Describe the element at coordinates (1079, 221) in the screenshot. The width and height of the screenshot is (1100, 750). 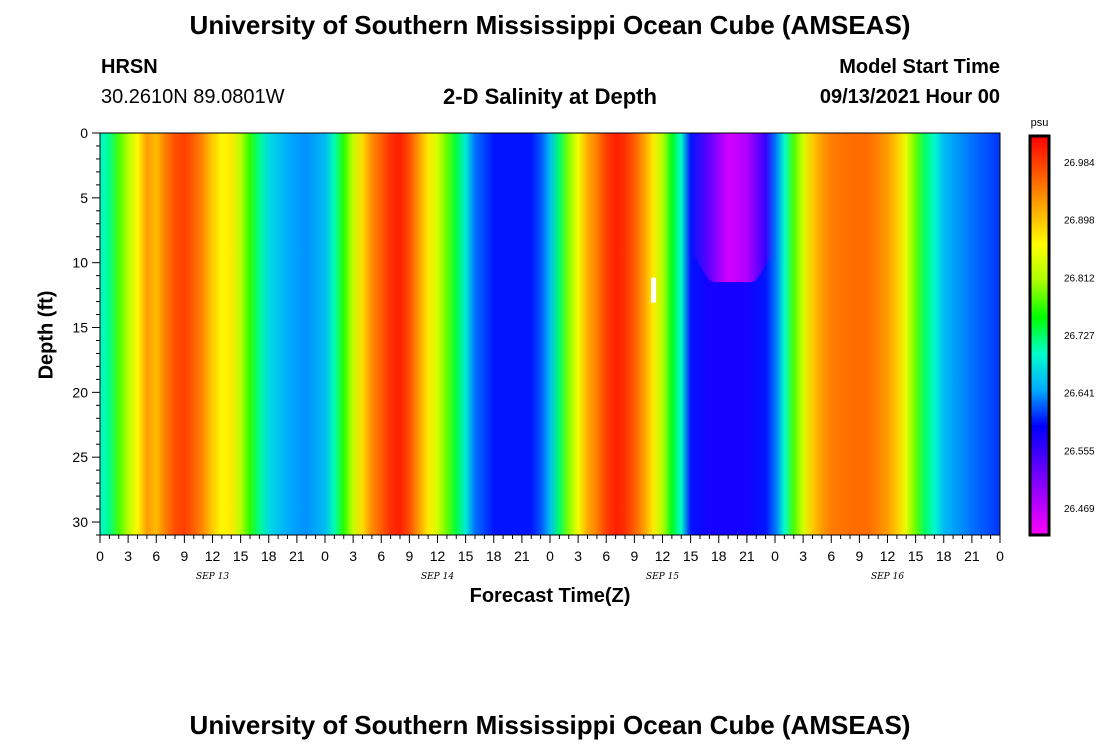
I see `colorbar-tick-label: 26.898` at that location.